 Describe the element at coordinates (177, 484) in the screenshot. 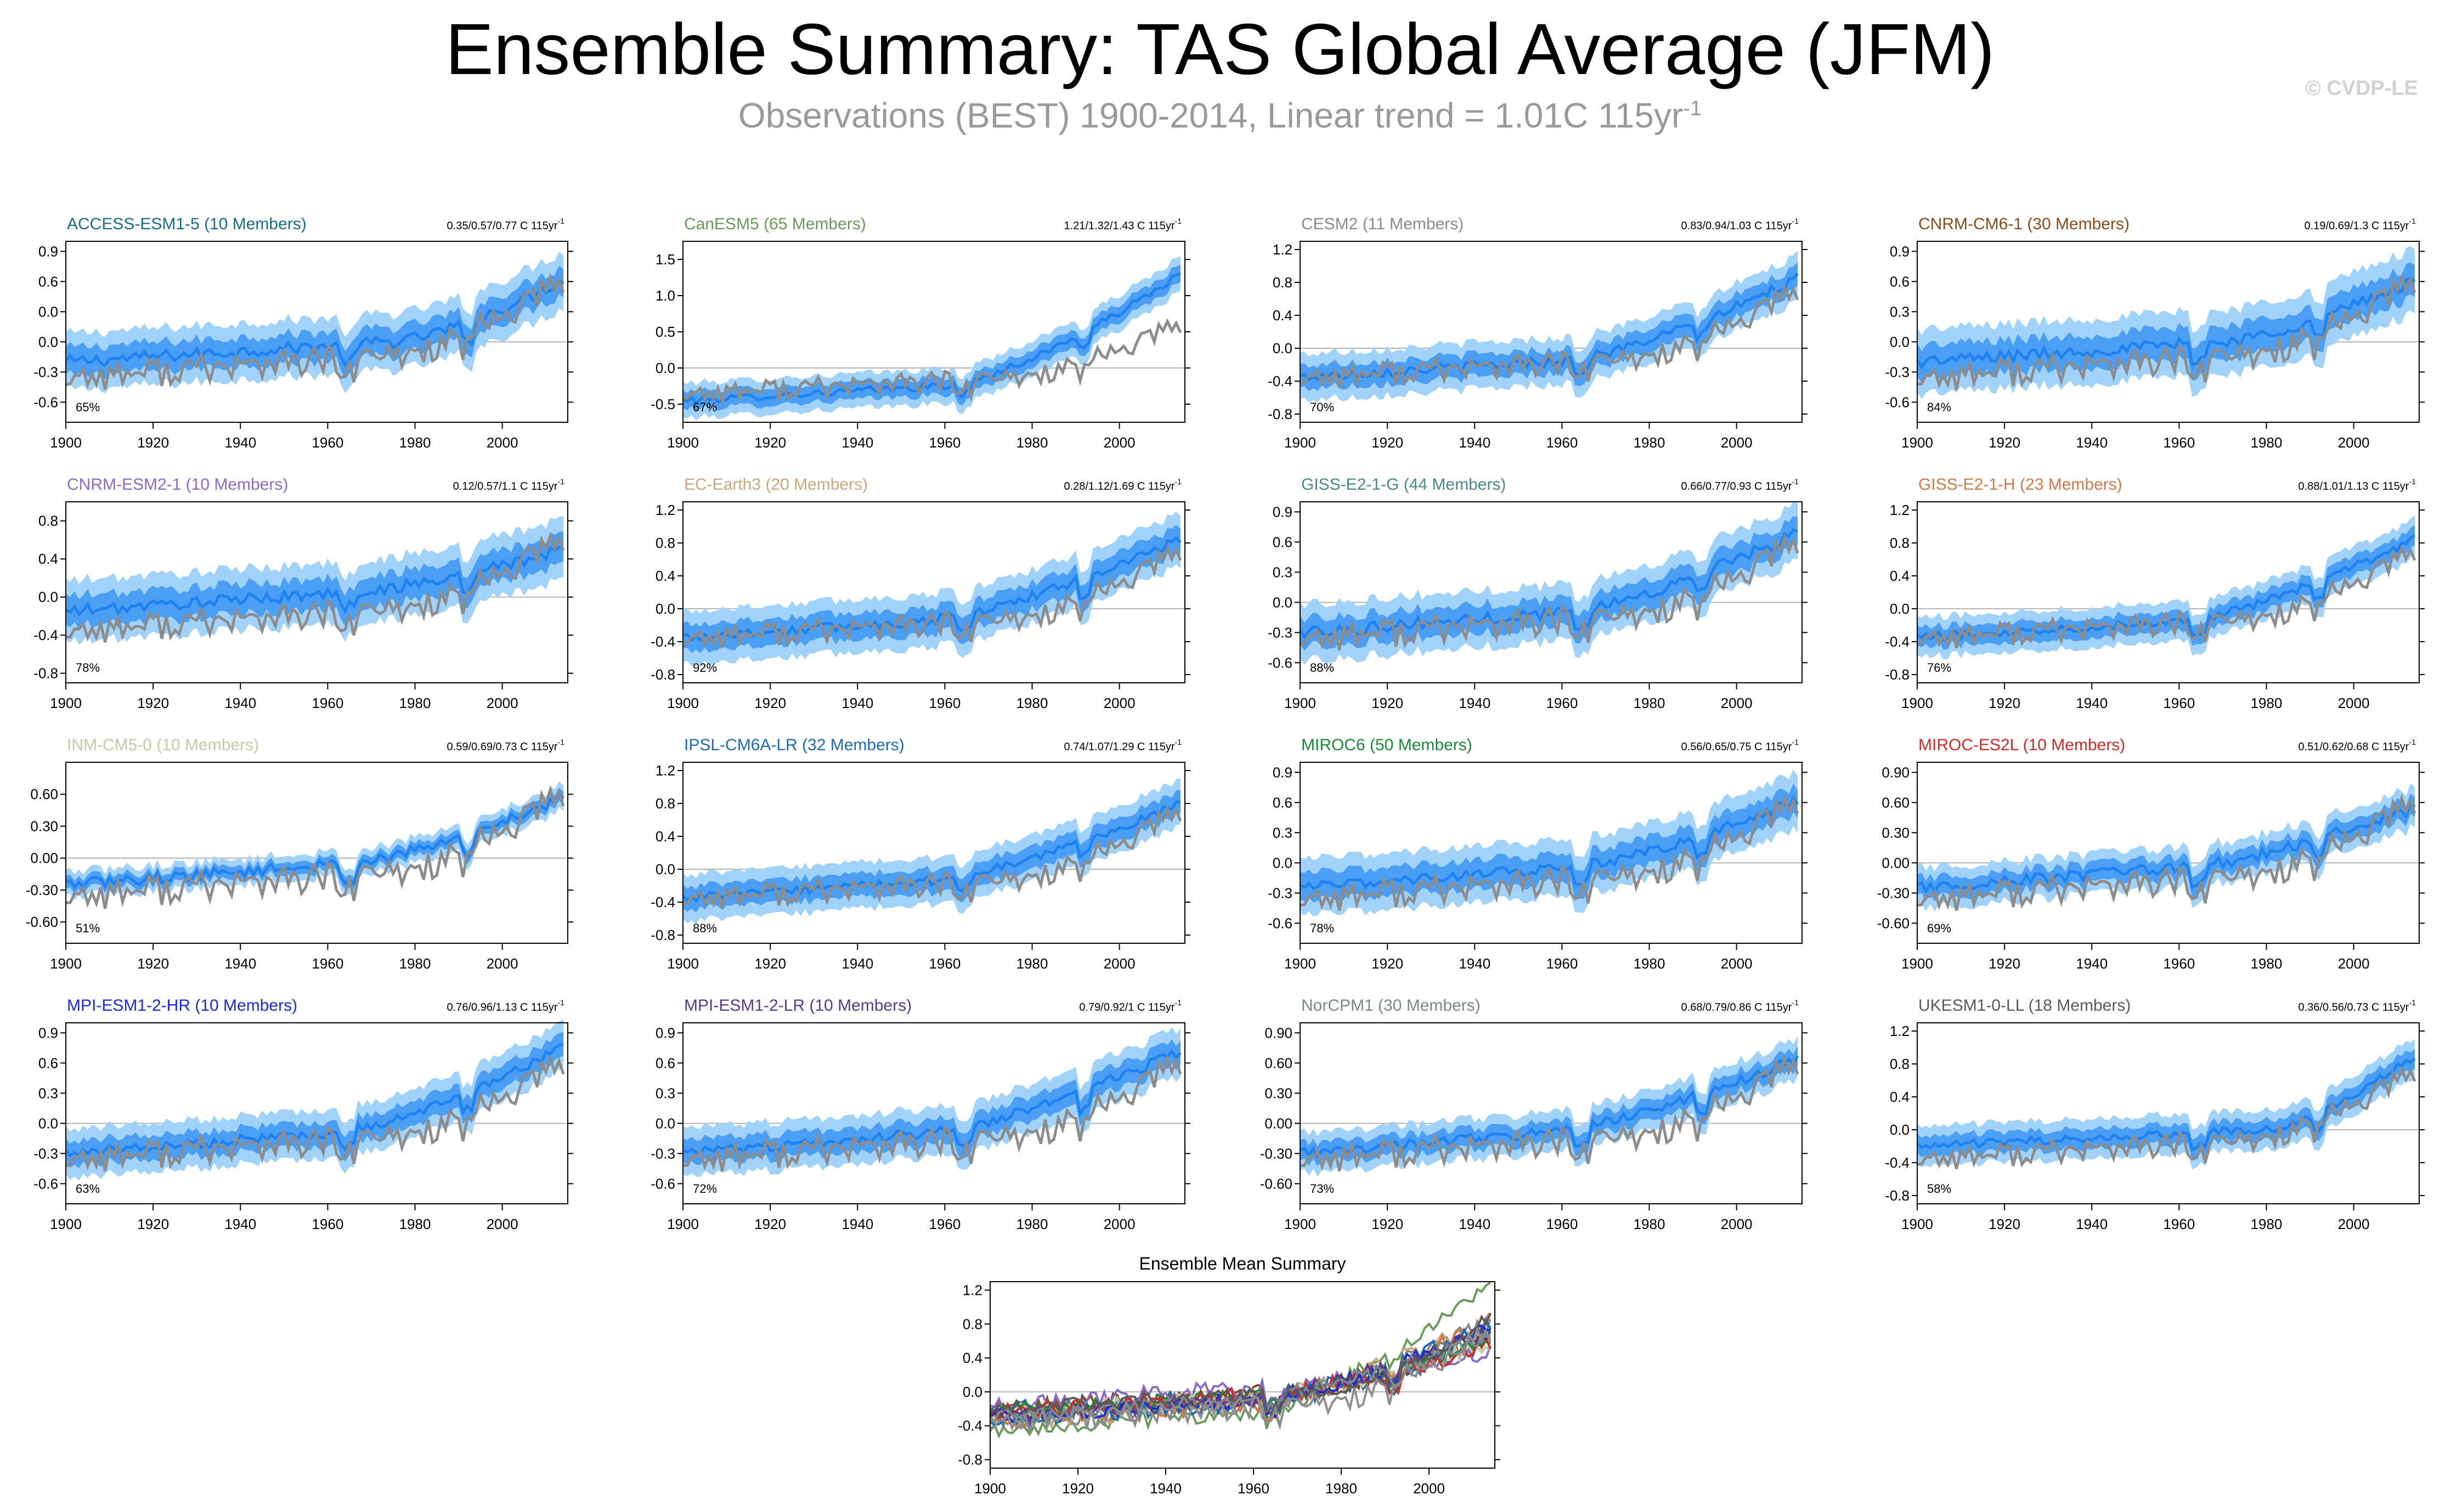

I see `panel-title: CNRM-ESM2-1 (10 Members)` at that location.